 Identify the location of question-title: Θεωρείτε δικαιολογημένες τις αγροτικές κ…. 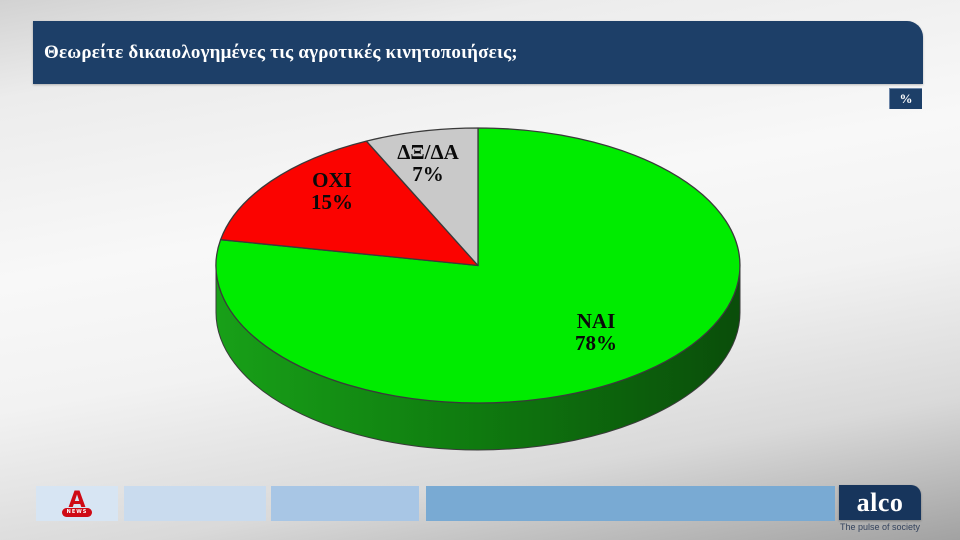
(281, 52).